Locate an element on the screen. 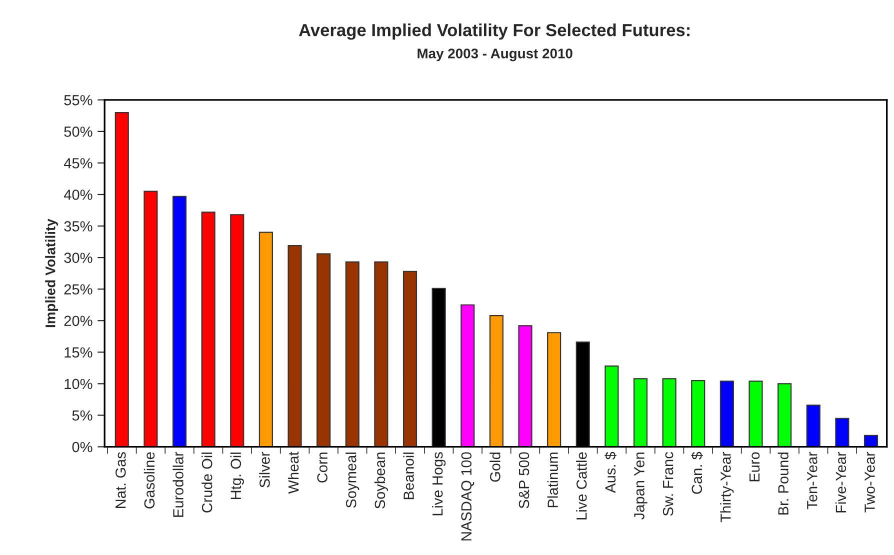 The image size is (894, 555). x-tick-label: Gasoline is located at coordinates (149, 480).